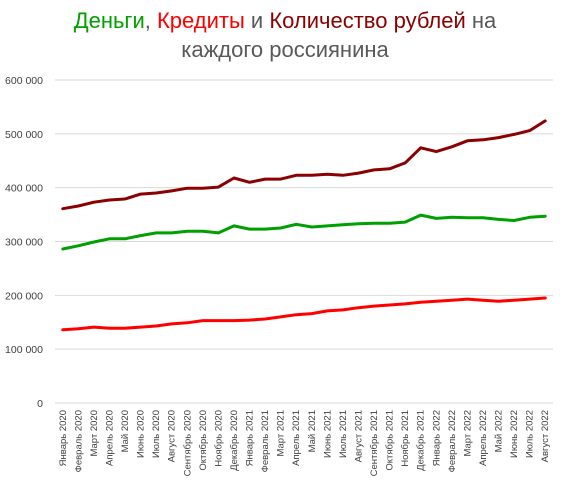 This screenshot has width=570, height=484. What do you see at coordinates (312, 431) in the screenshot?
I see `x-tick-label: Май 2021` at bounding box center [312, 431].